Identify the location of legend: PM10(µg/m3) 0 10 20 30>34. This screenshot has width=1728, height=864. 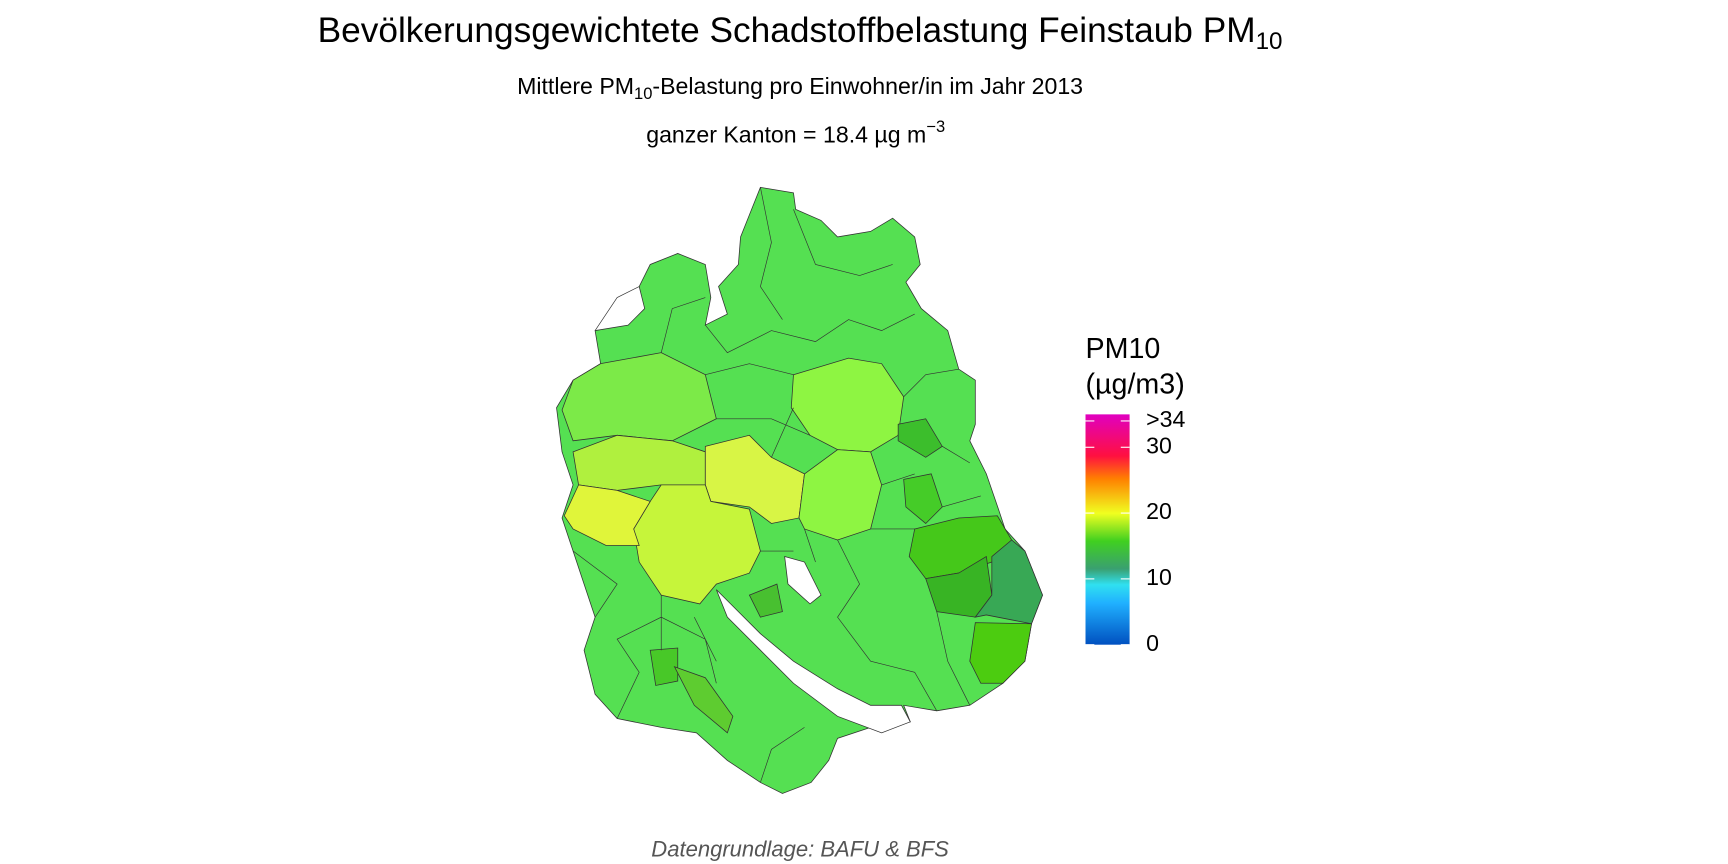
(1135, 494).